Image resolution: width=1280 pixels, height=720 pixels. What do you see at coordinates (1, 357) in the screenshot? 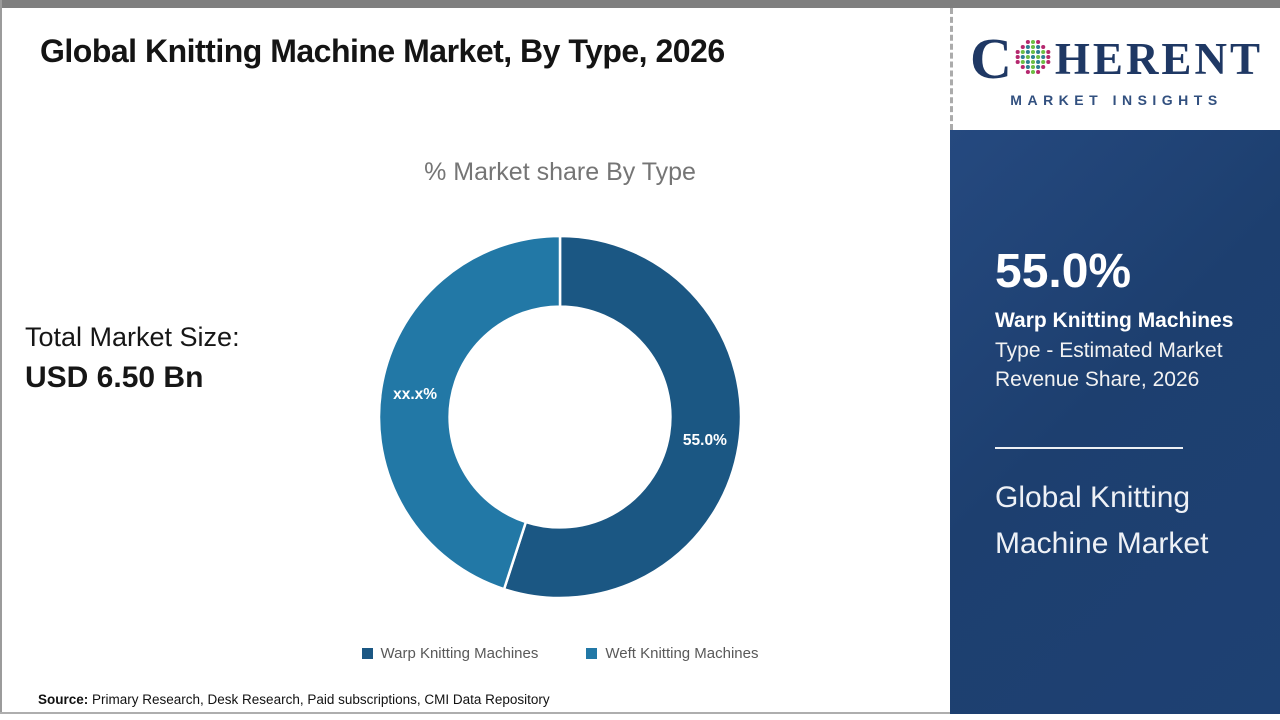
I see `left-frame-edge` at bounding box center [1, 357].